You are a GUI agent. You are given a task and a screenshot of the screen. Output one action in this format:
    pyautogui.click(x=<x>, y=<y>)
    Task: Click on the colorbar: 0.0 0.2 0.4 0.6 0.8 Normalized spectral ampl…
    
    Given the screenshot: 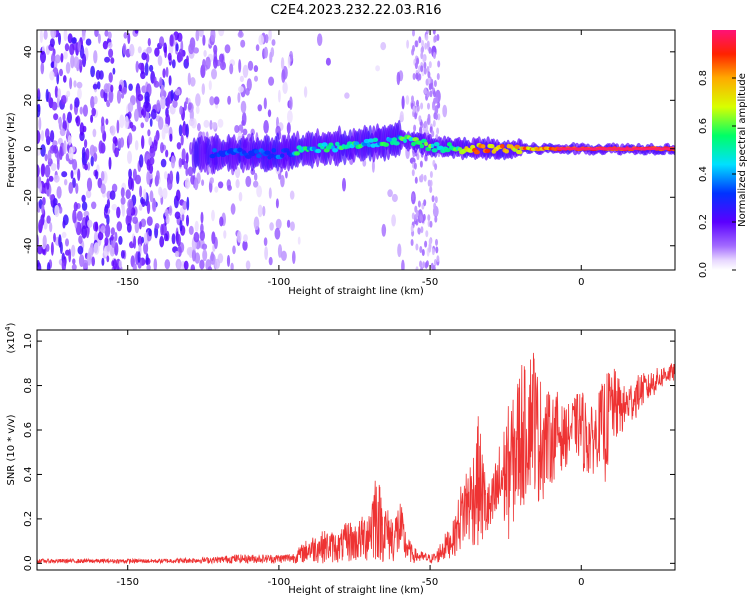 What is the action you would take?
    pyautogui.click(x=723, y=154)
    